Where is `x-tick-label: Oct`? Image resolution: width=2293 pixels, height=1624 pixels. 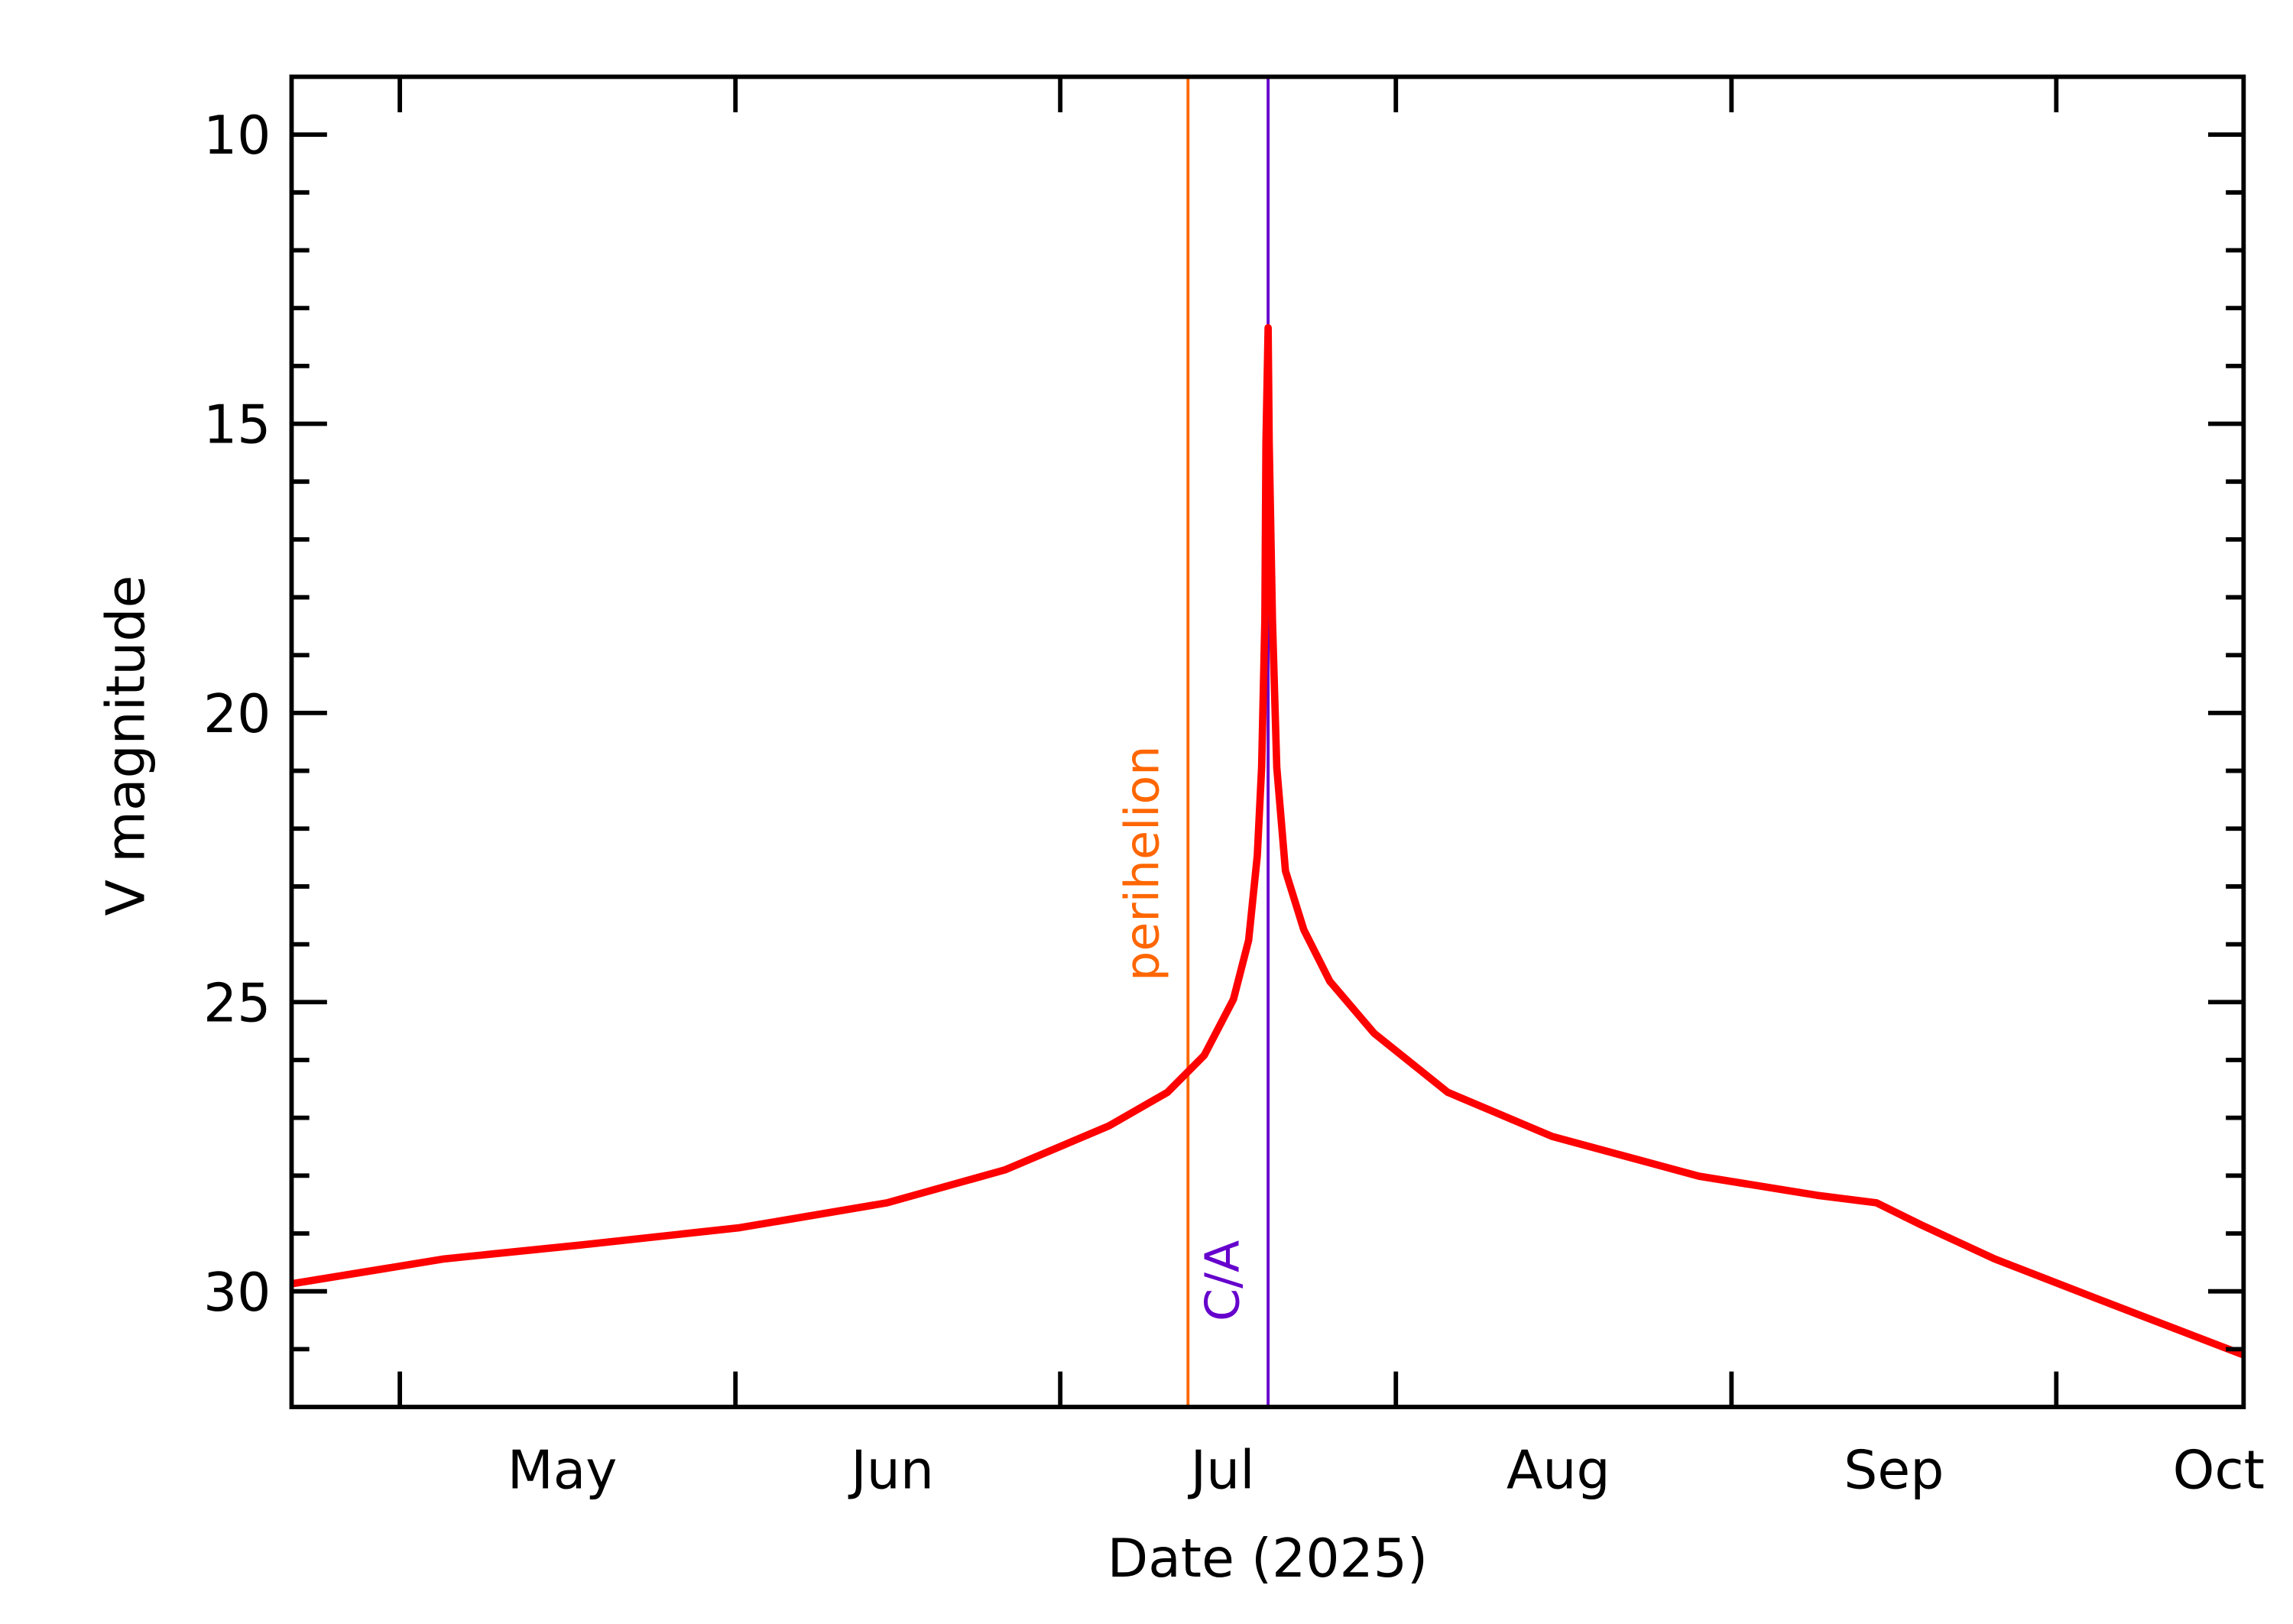
x-tick-label: Oct is located at coordinates (2219, 1470).